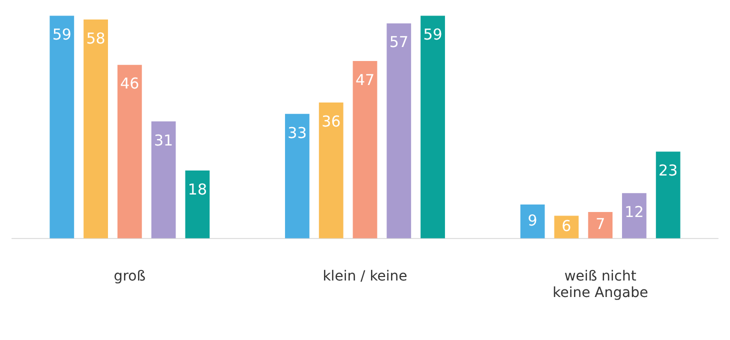  What do you see at coordinates (634, 212) in the screenshot?
I see `data-label: 12` at bounding box center [634, 212].